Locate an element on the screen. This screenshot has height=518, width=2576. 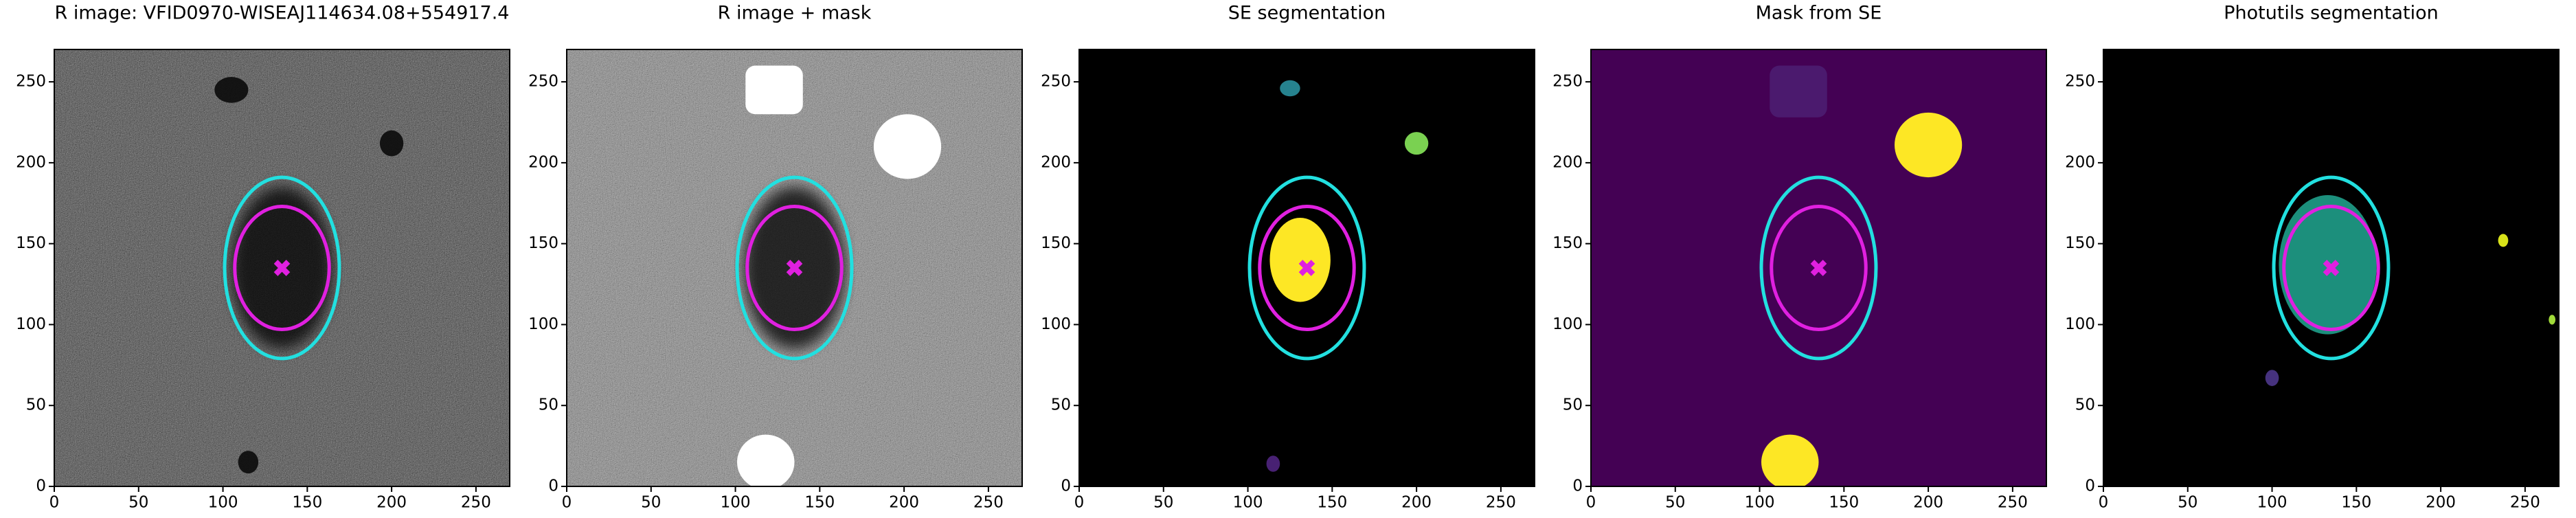
panel-title: SE segmentation is located at coordinates (1307, 13).